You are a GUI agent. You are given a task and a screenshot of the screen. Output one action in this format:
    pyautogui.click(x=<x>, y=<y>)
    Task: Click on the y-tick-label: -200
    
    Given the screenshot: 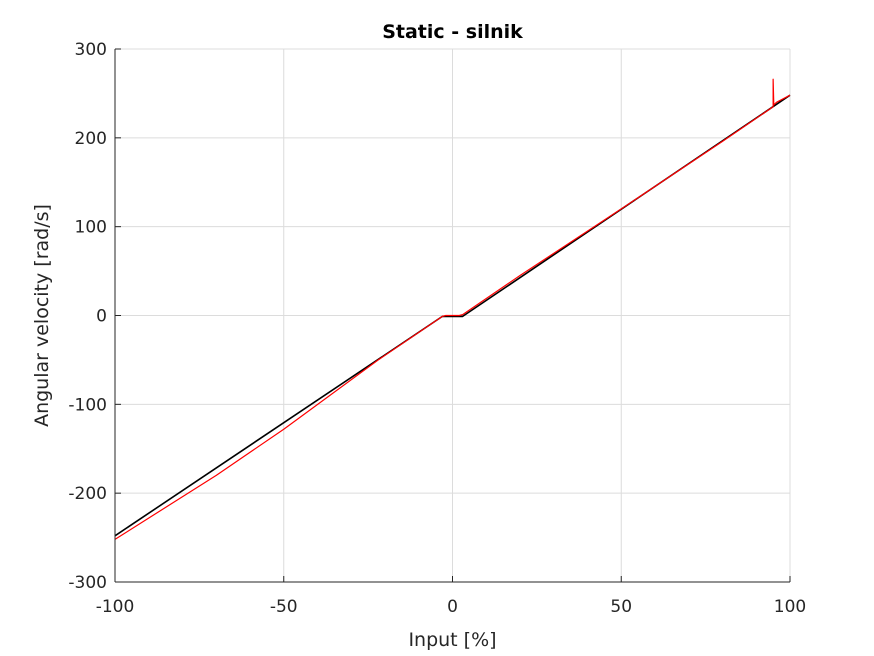 What is the action you would take?
    pyautogui.click(x=87, y=494)
    